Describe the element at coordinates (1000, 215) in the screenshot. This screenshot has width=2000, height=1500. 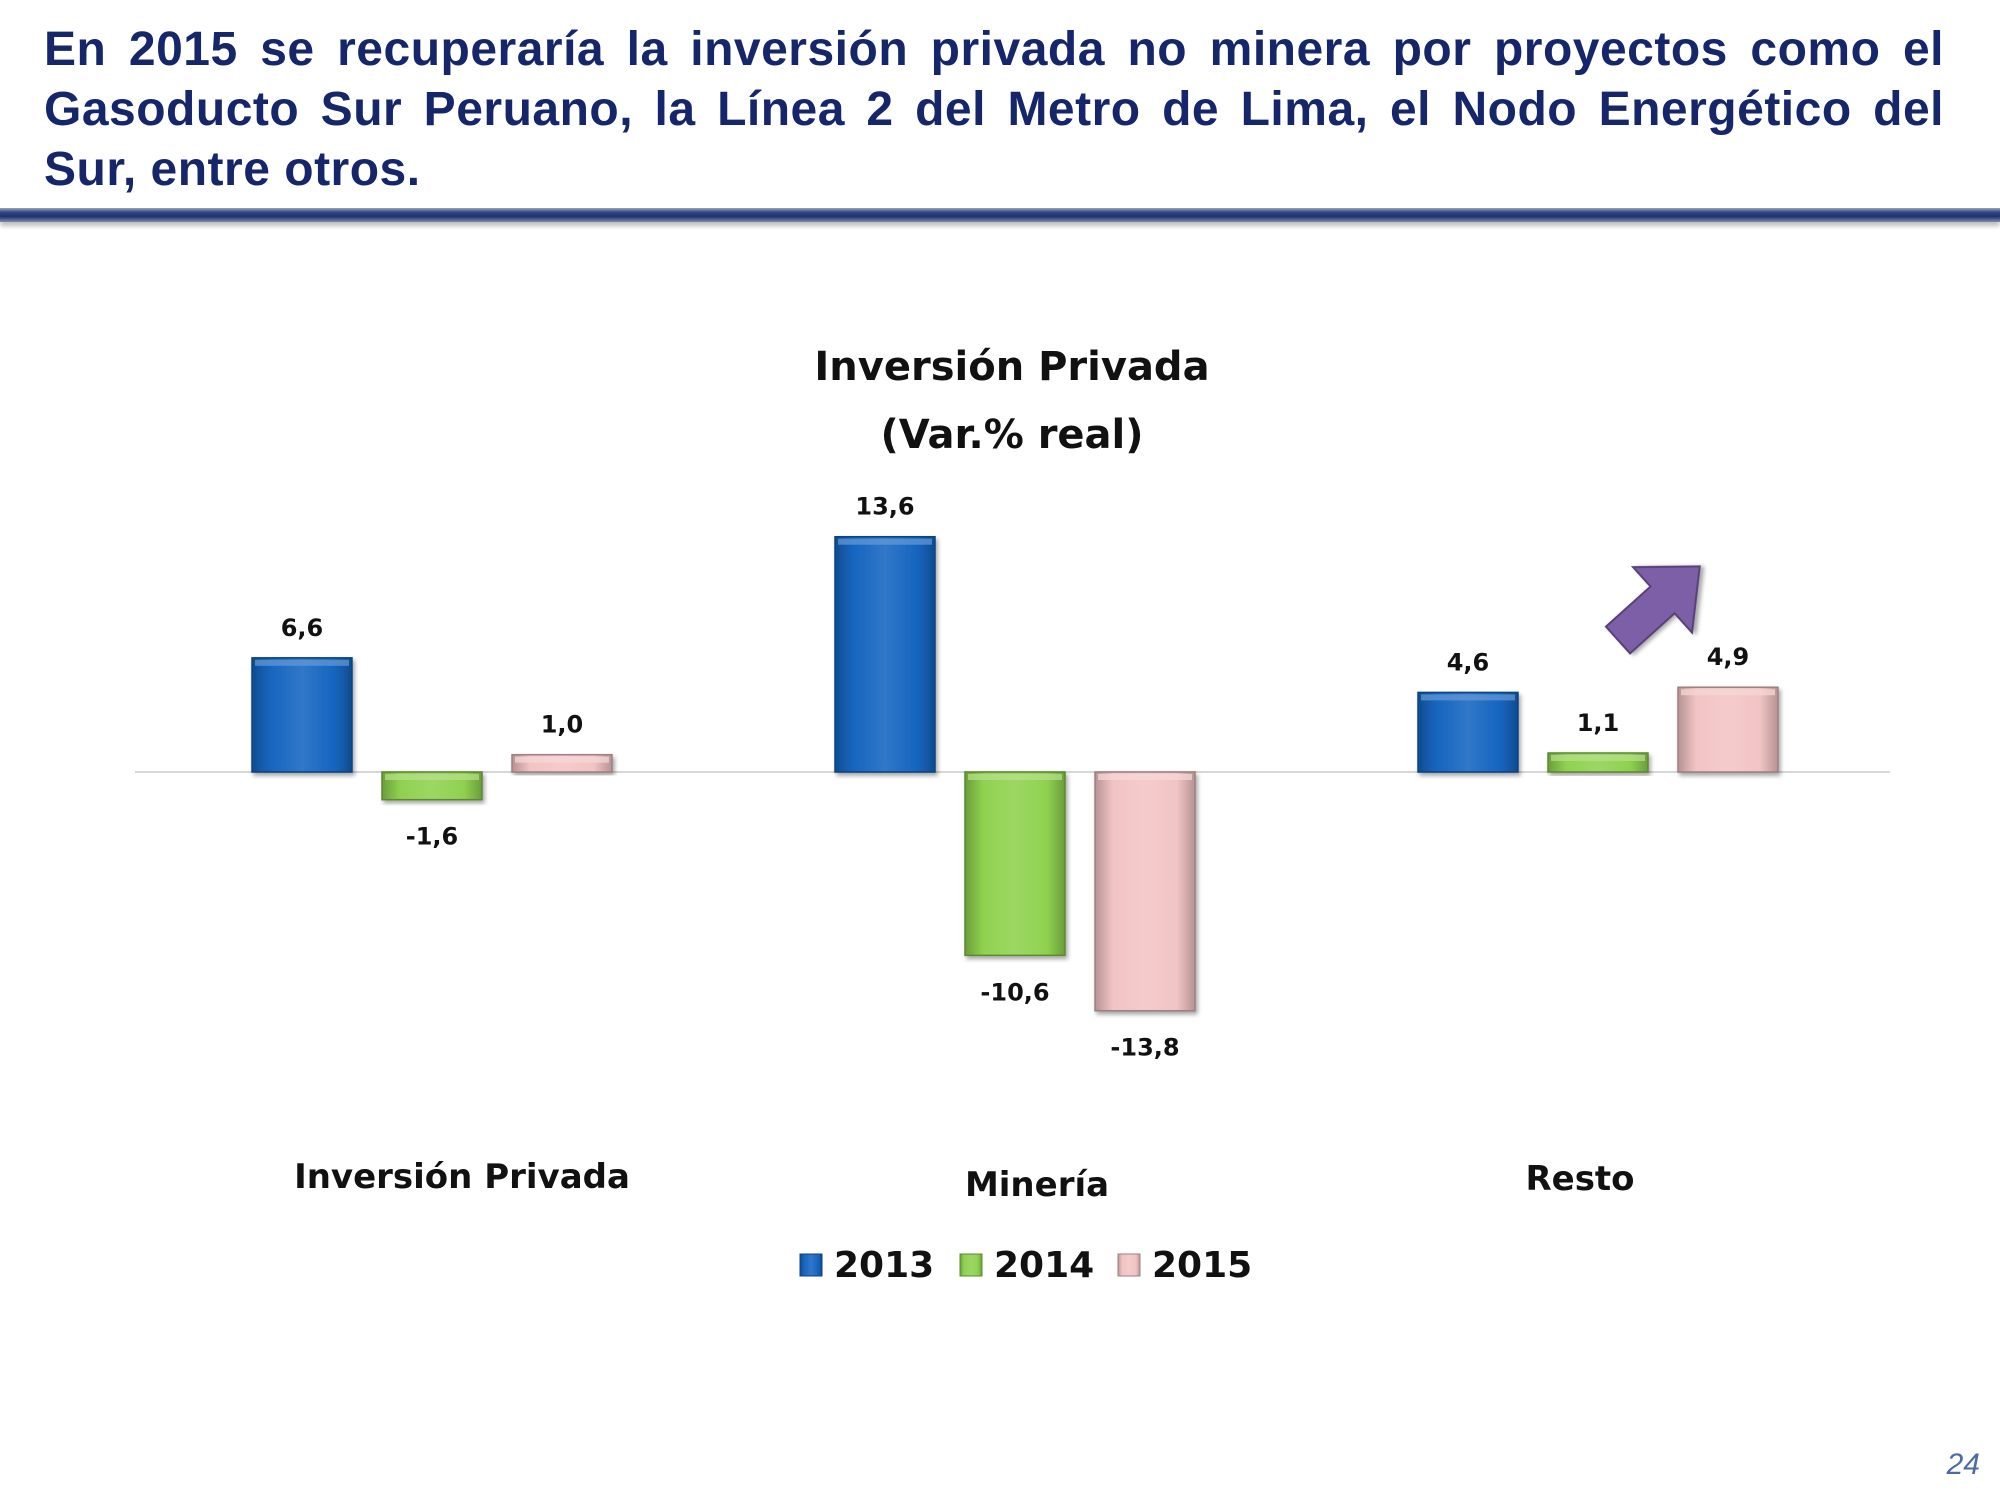
I see `header-divider` at that location.